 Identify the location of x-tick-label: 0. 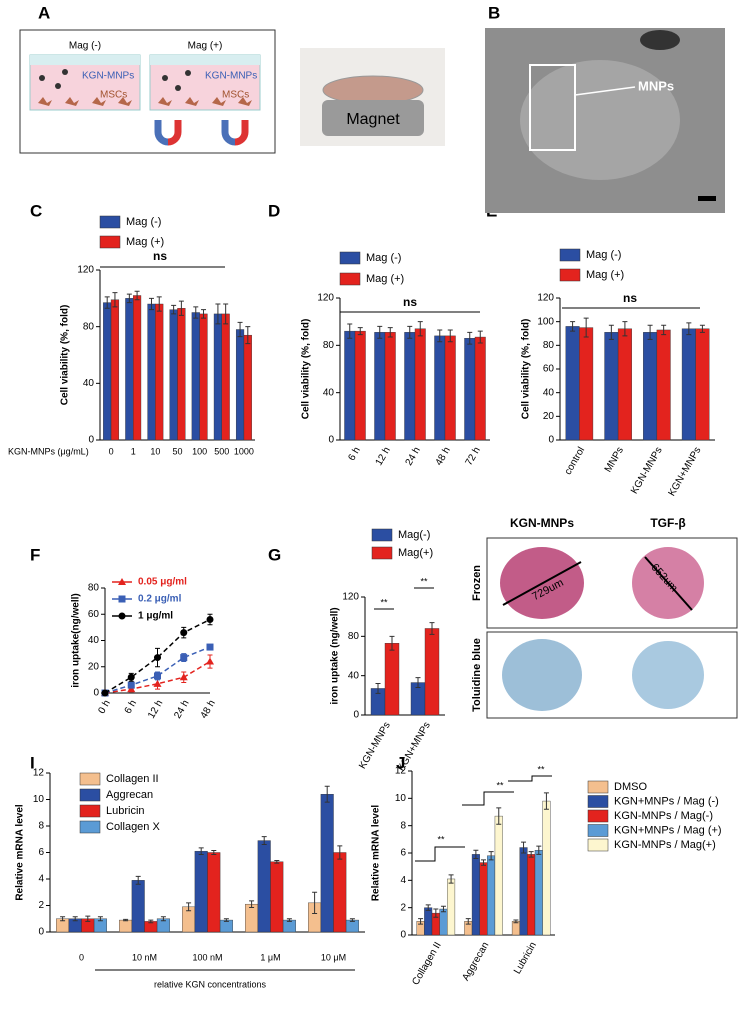
(111, 451).